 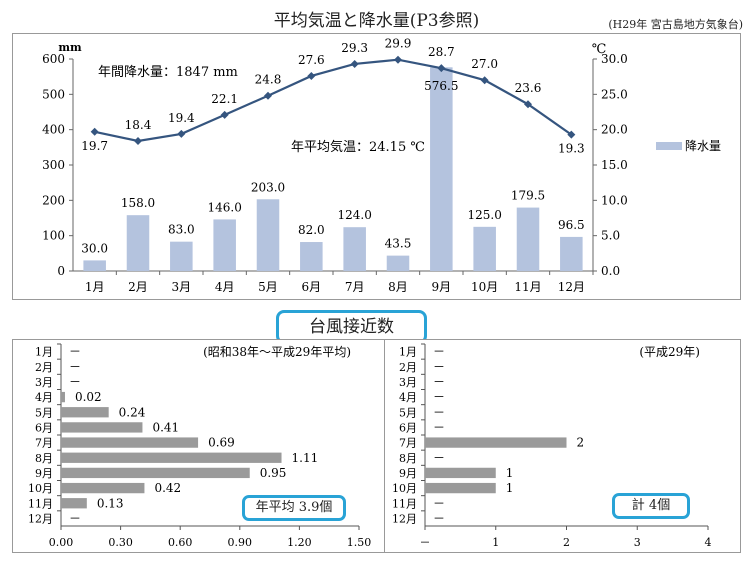 I want to click on typhoon-value-label: 0.02, so click(x=88, y=397).